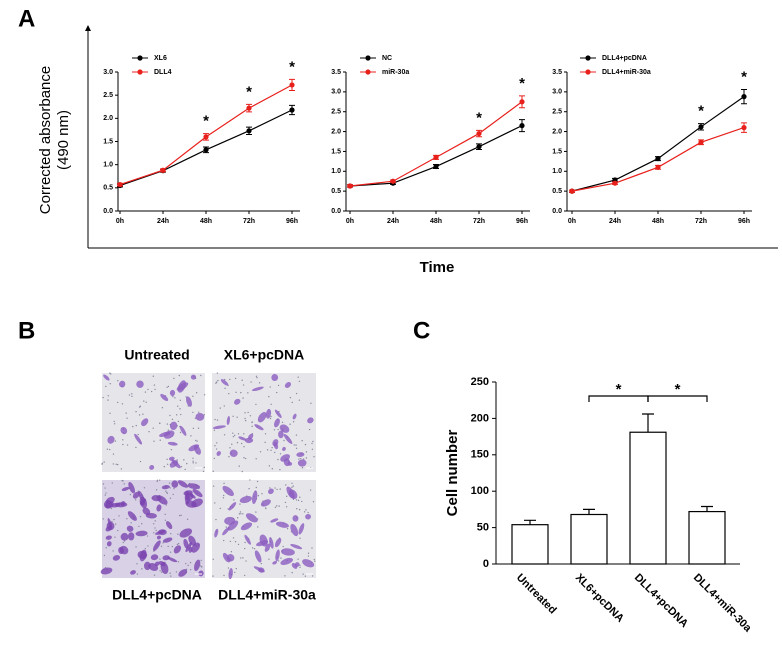  Describe the element at coordinates (557, 171) in the screenshot. I see `y-tick-label: 1.0` at that location.